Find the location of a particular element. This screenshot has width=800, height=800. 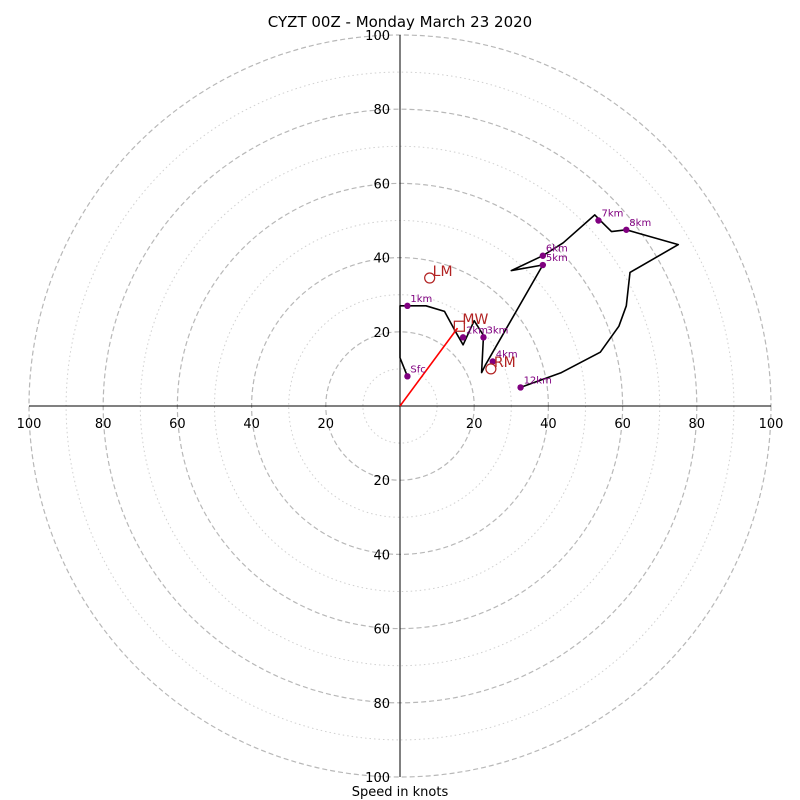

x-tick-label-left: 80 is located at coordinates (103, 424).